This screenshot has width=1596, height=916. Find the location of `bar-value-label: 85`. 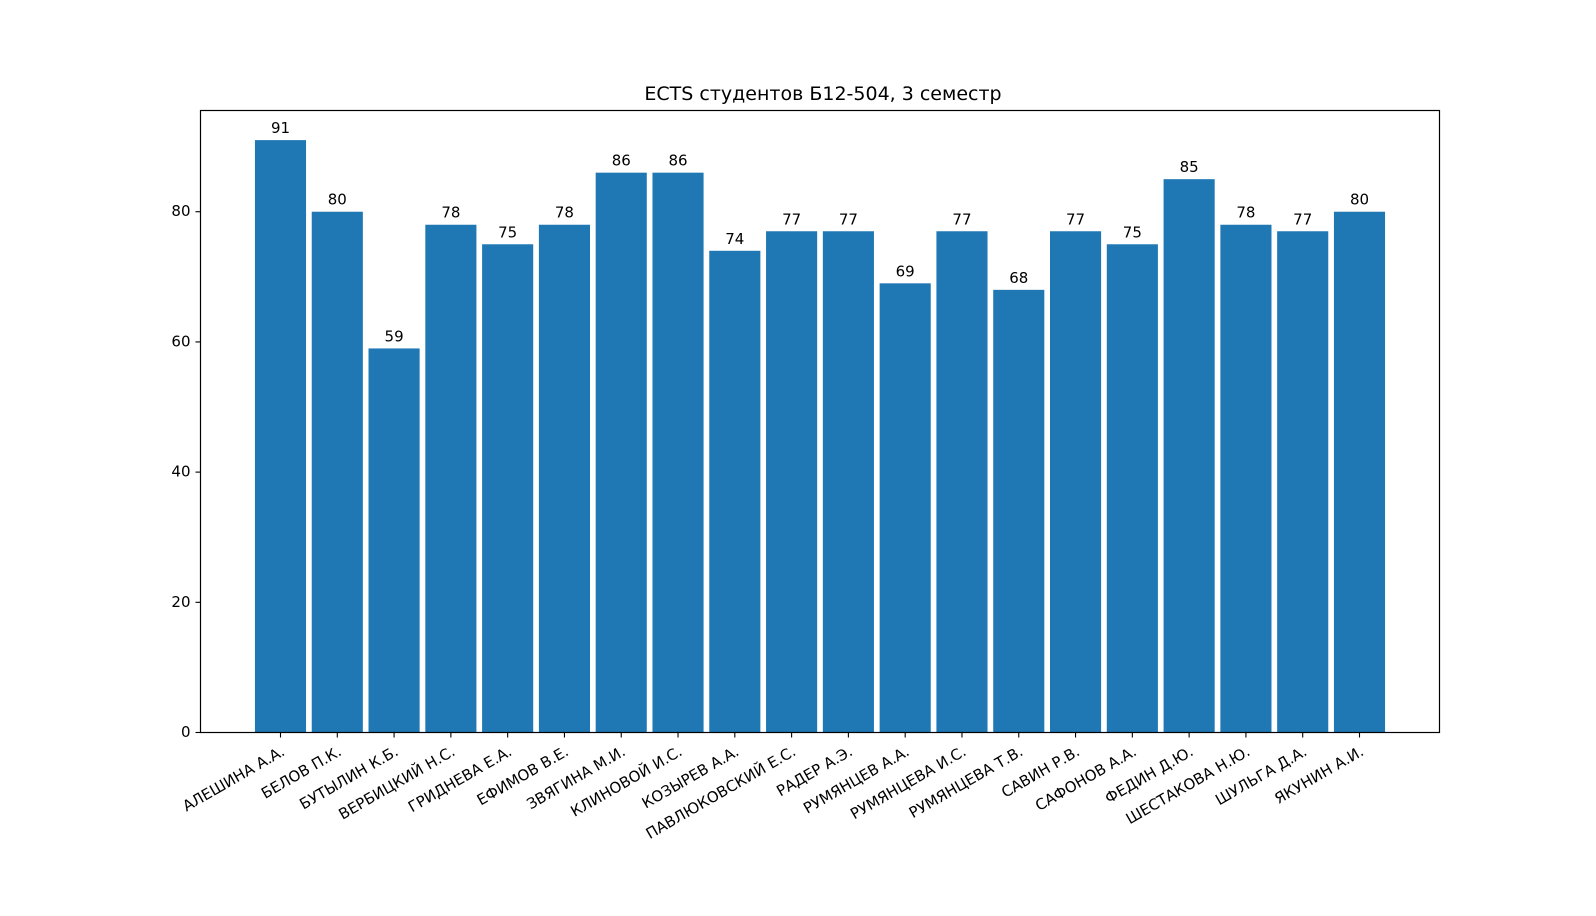

bar-value-label: 85 is located at coordinates (1189, 167).